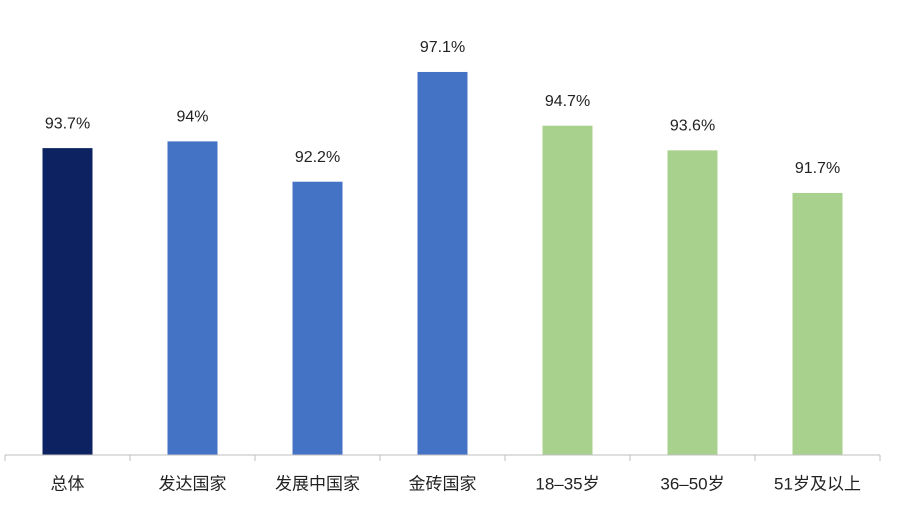  I want to click on value-label: 97.1%, so click(442, 47).